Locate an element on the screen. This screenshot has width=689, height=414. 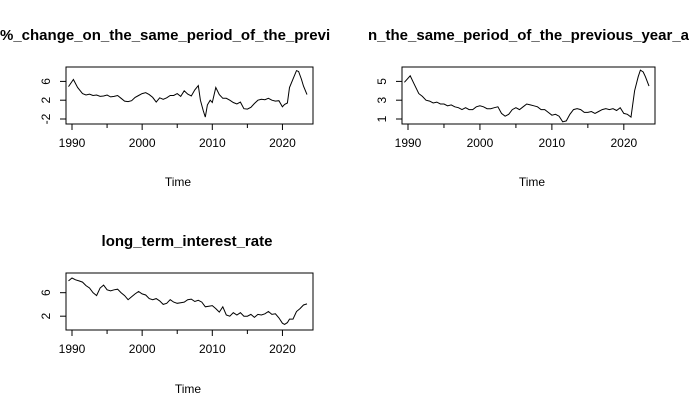
panel-2-ytick-label-3: 3 is located at coordinates (382, 100).